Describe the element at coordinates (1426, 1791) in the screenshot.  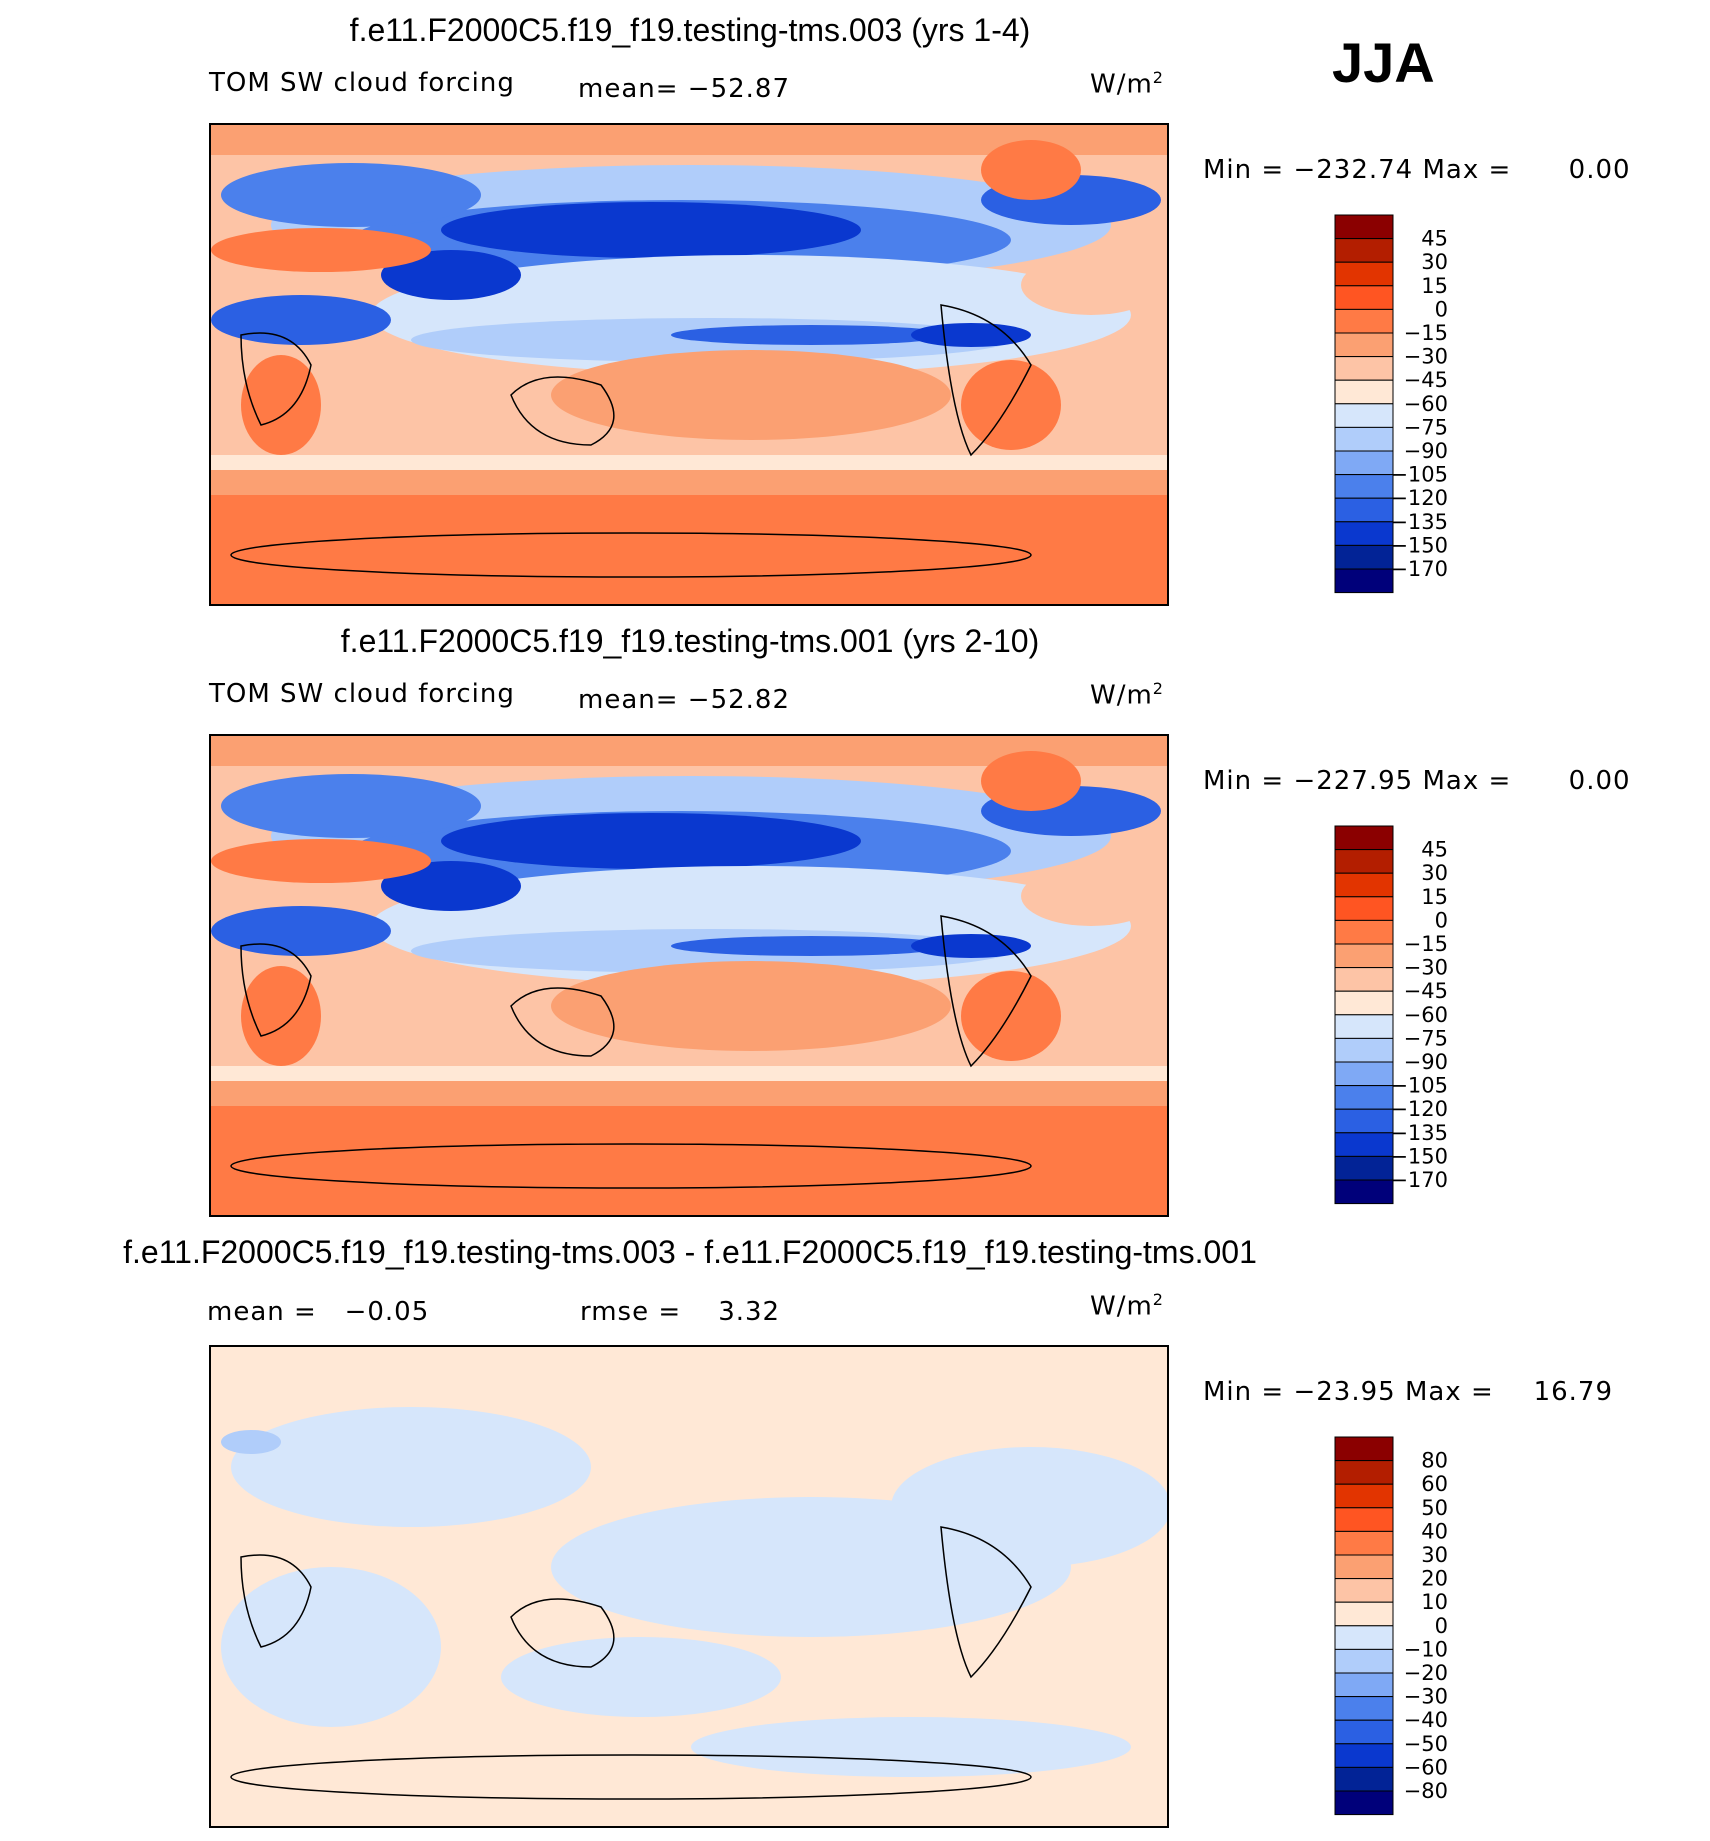
I see `colorbar-label: −80` at that location.